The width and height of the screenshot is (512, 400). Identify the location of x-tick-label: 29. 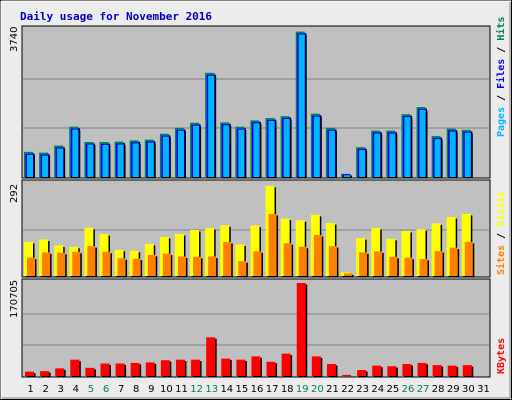
(453, 389).